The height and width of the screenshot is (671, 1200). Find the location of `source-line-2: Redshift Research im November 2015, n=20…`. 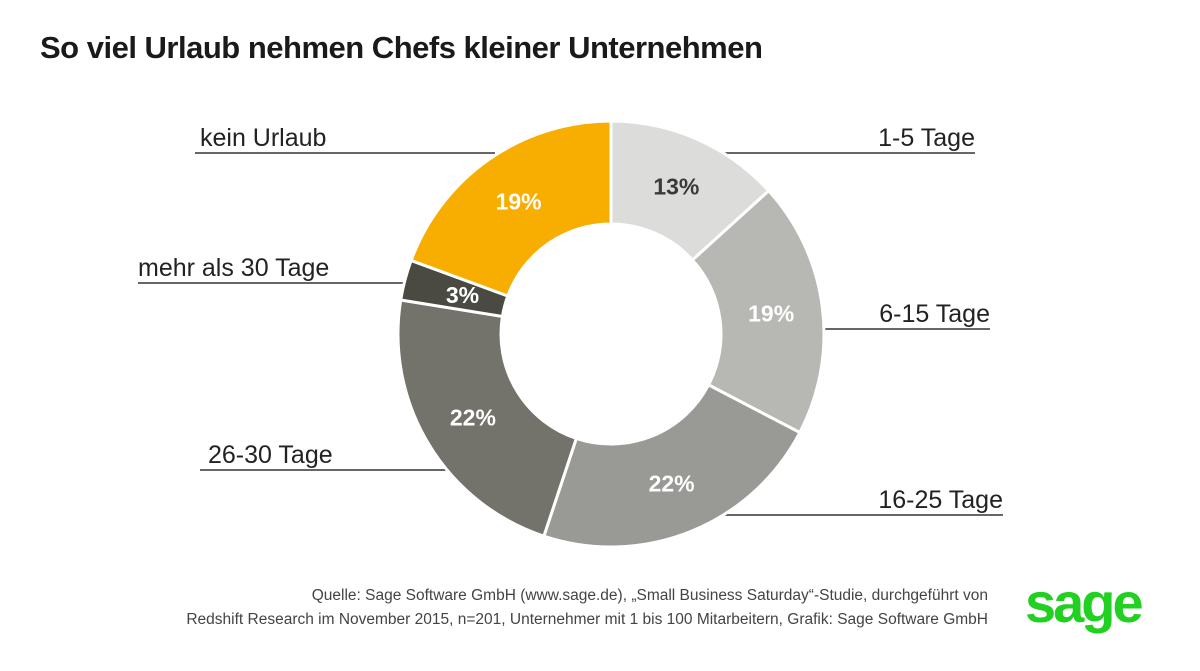

source-line-2: Redshift Research im November 2015, n=20… is located at coordinates (587, 619).